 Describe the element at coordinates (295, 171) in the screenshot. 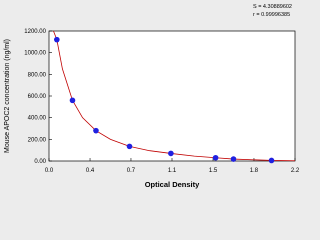

I see `x-tick-label: 2.2` at that location.